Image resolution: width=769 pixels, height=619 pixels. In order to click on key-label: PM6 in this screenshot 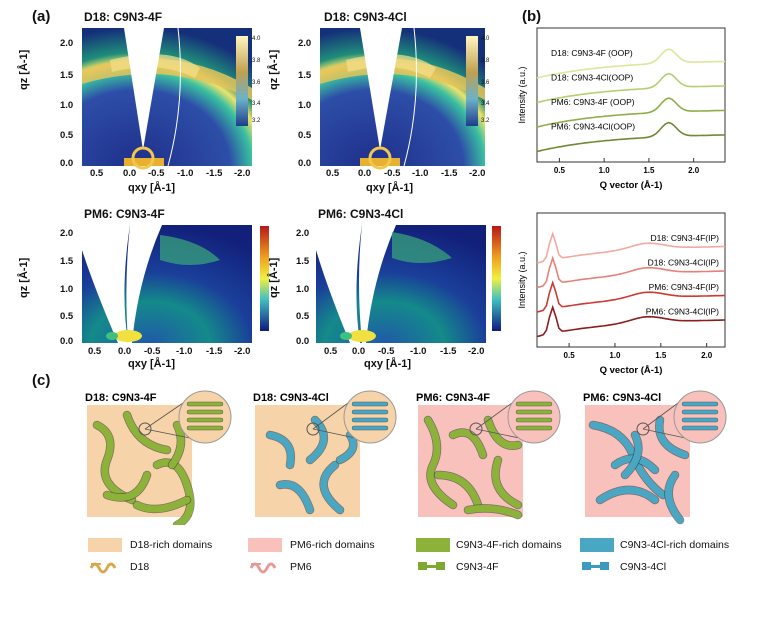, I will do `click(301, 567)`.